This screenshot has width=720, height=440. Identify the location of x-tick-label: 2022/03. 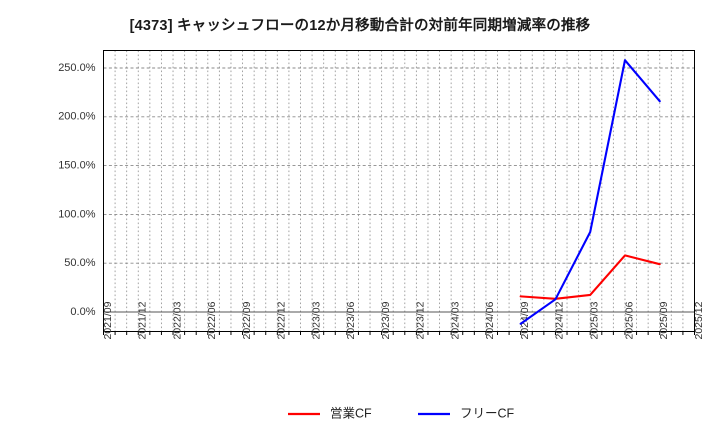
(177, 320).